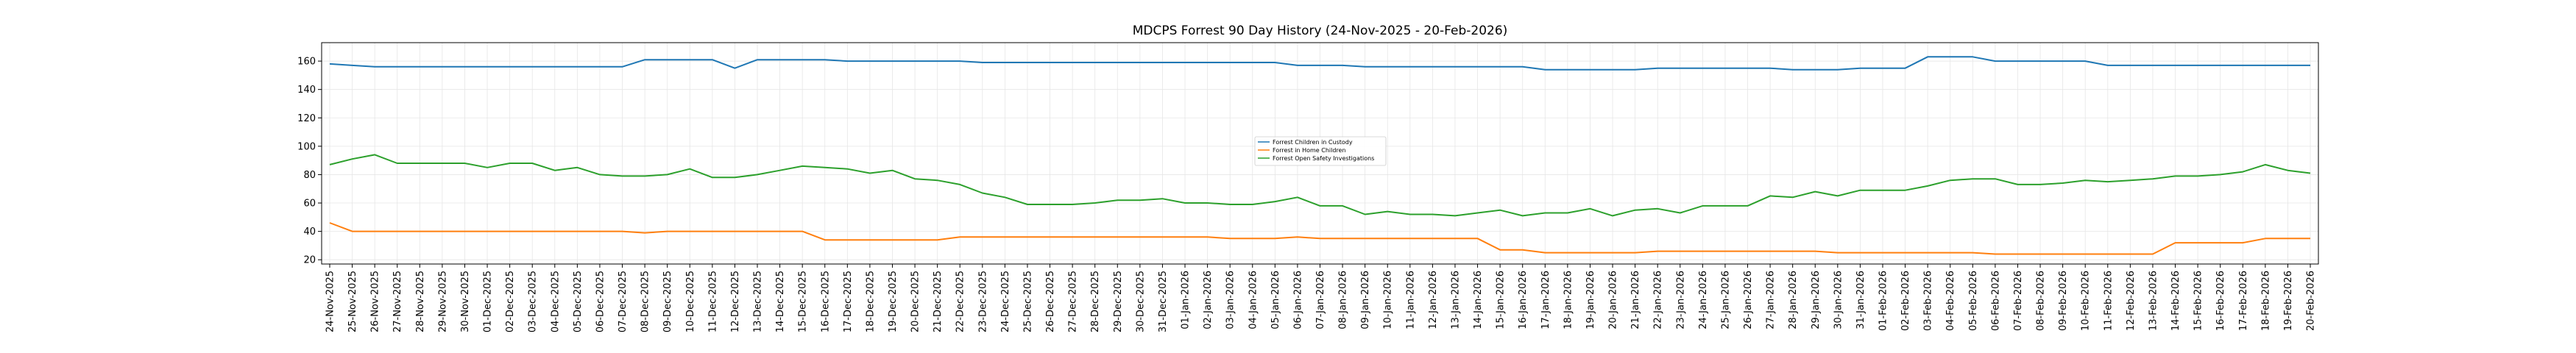  Describe the element at coordinates (1928, 301) in the screenshot. I see `x-tick-label: 03-Feb-2026` at that location.